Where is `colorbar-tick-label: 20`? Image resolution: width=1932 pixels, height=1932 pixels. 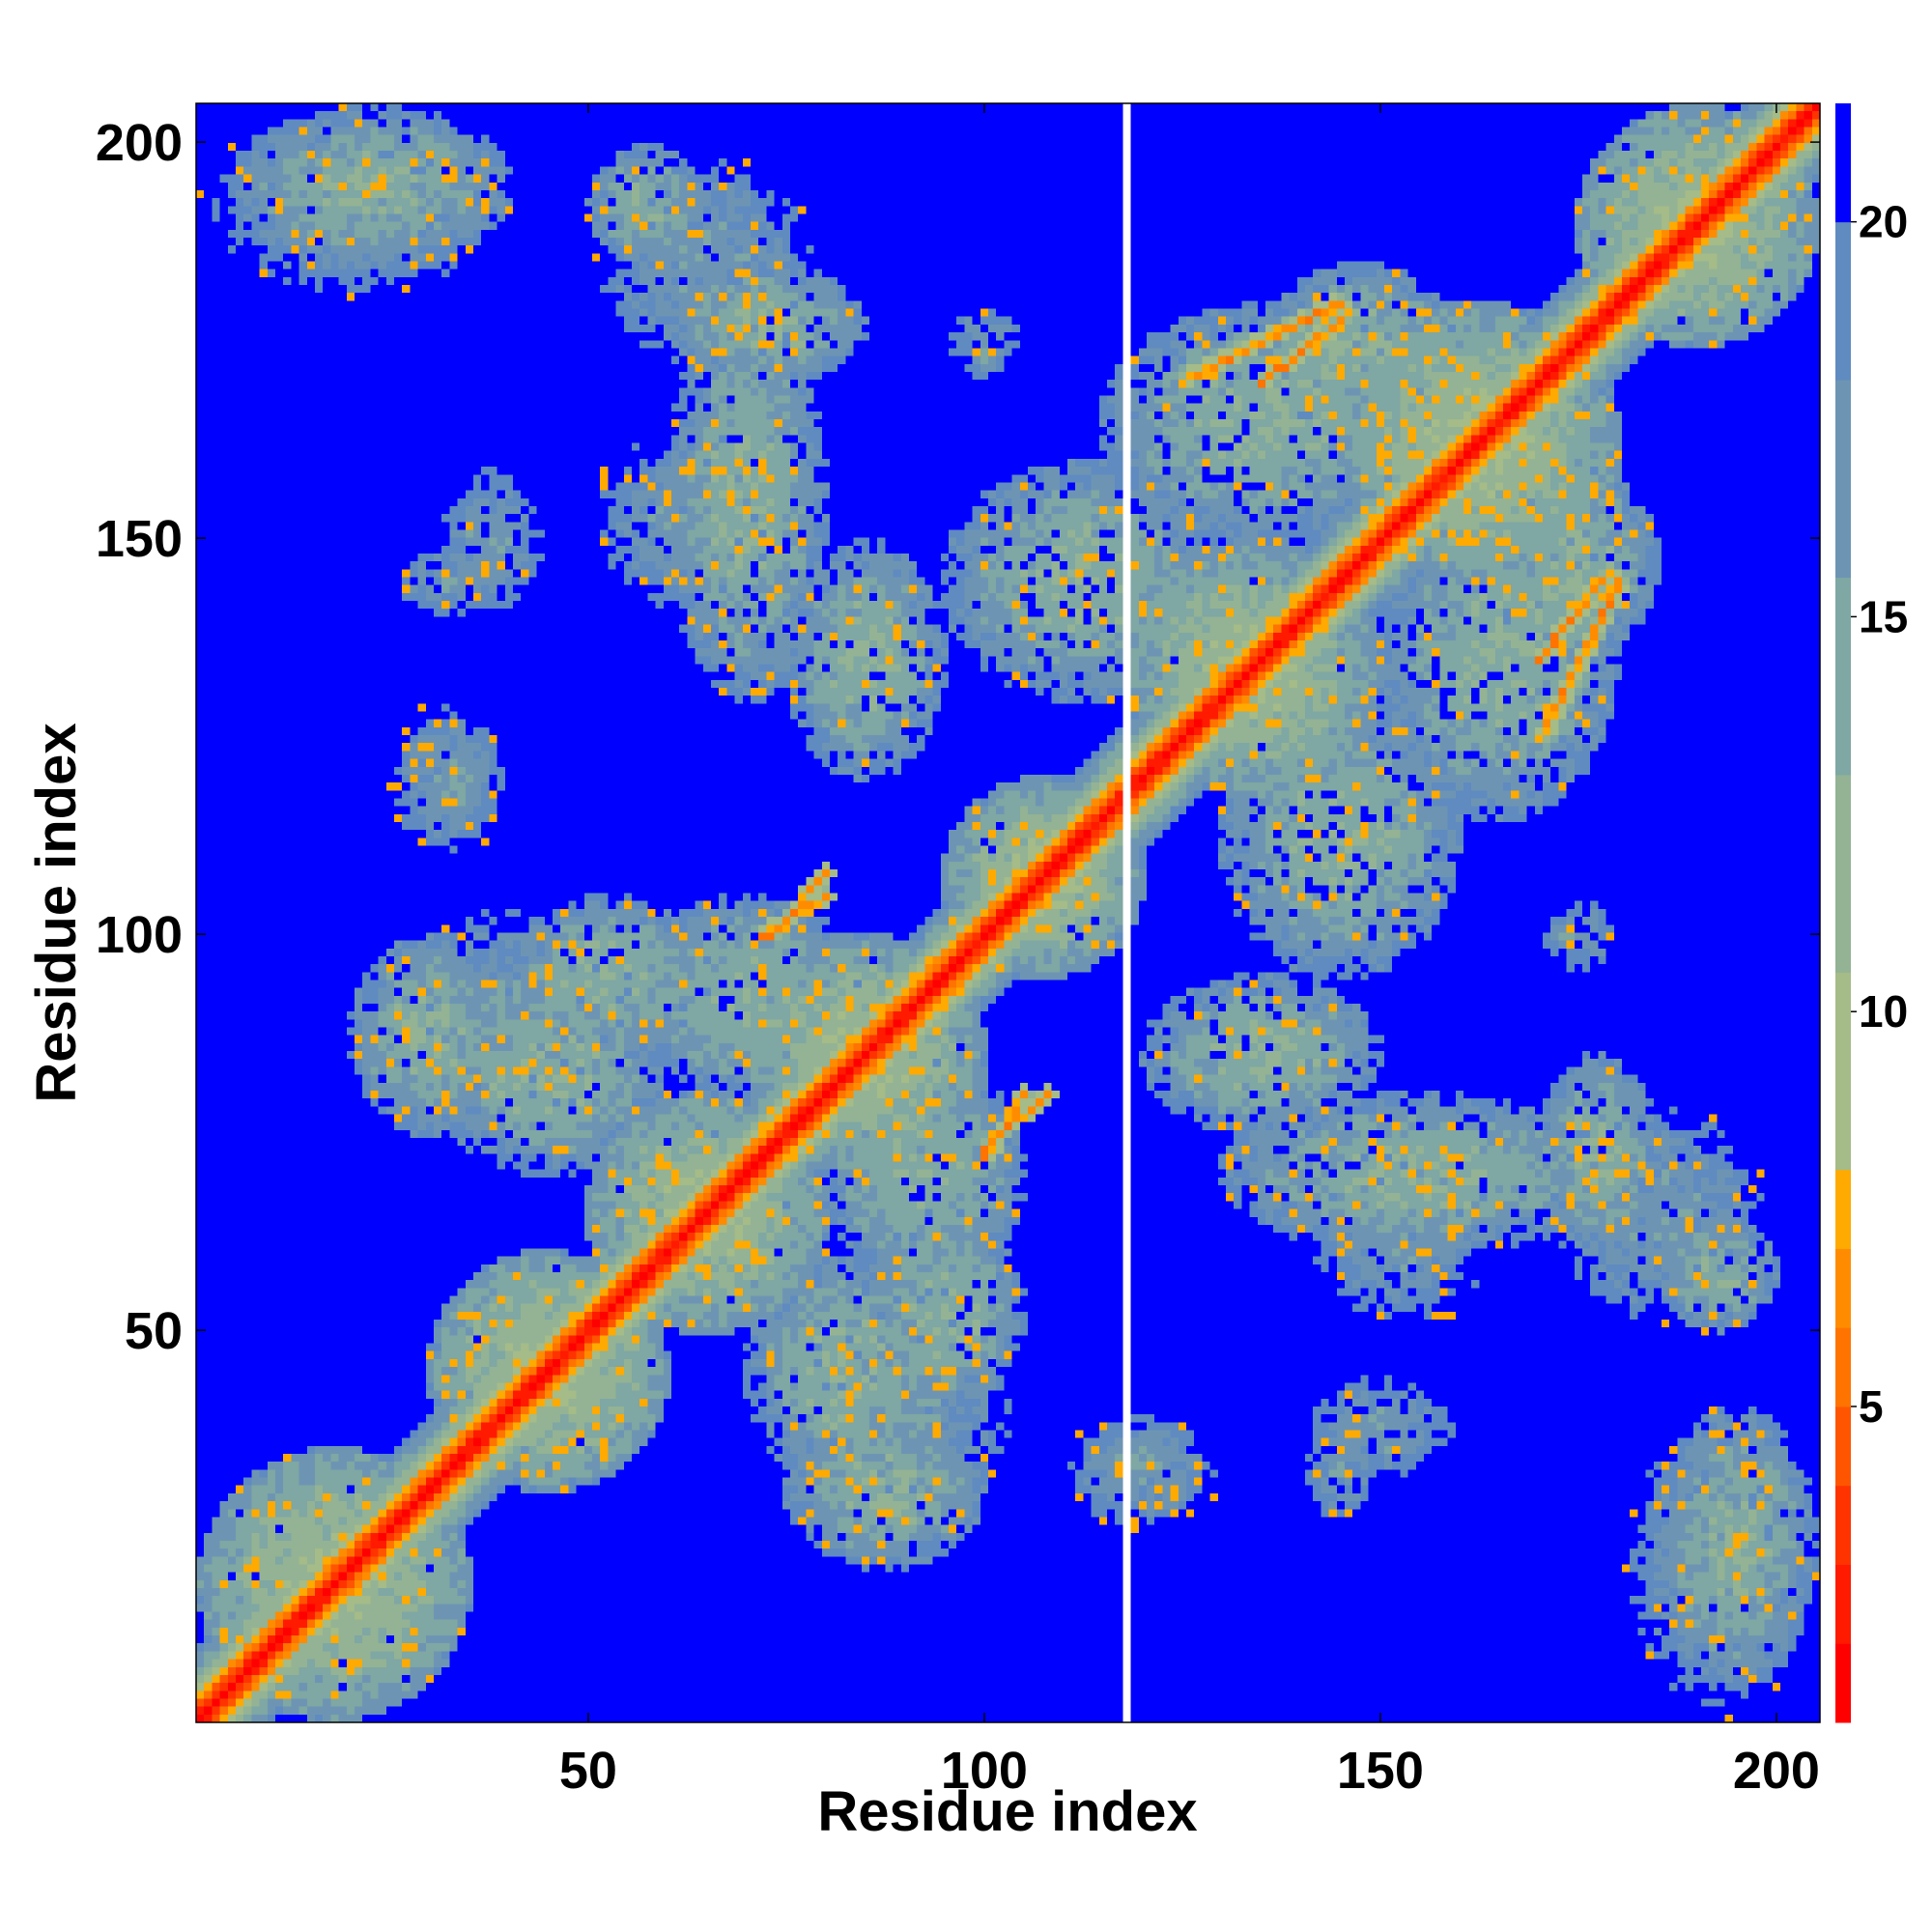 colorbar-tick-label: 20 is located at coordinates (1883, 222).